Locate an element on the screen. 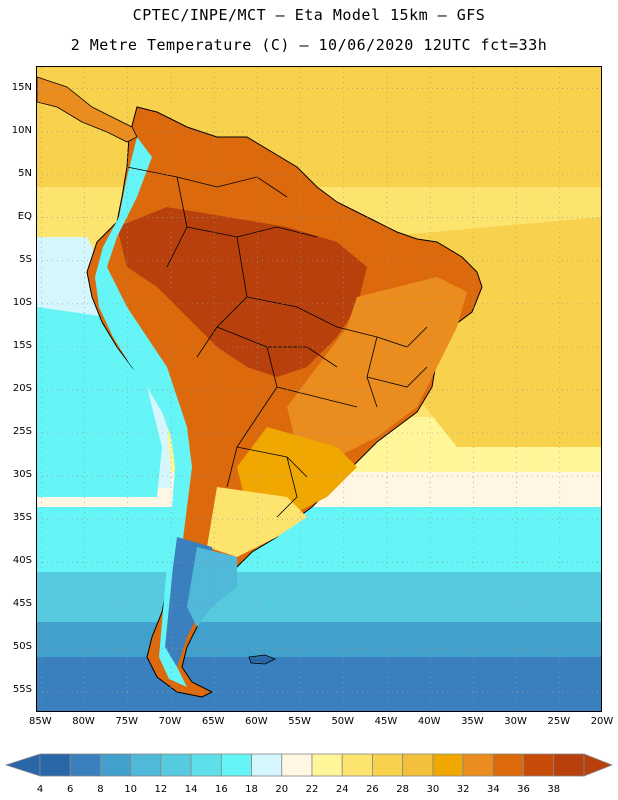 The width and height of the screenshot is (618, 800). lat-tick-label: 5S is located at coordinates (25, 259).